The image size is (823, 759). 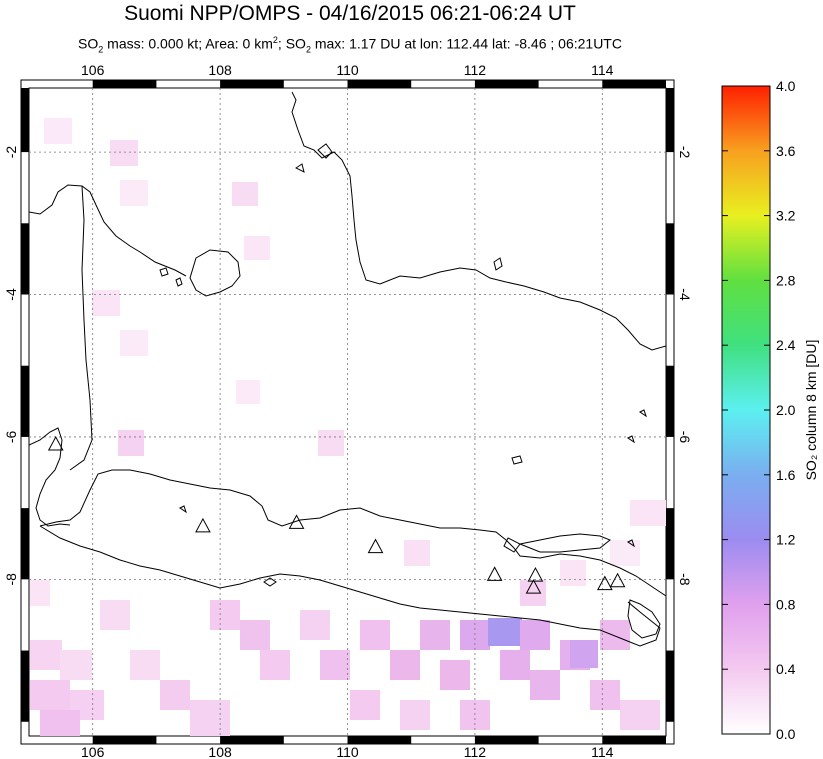 I want to click on lat-tick-label-right: -8, so click(x=685, y=579).